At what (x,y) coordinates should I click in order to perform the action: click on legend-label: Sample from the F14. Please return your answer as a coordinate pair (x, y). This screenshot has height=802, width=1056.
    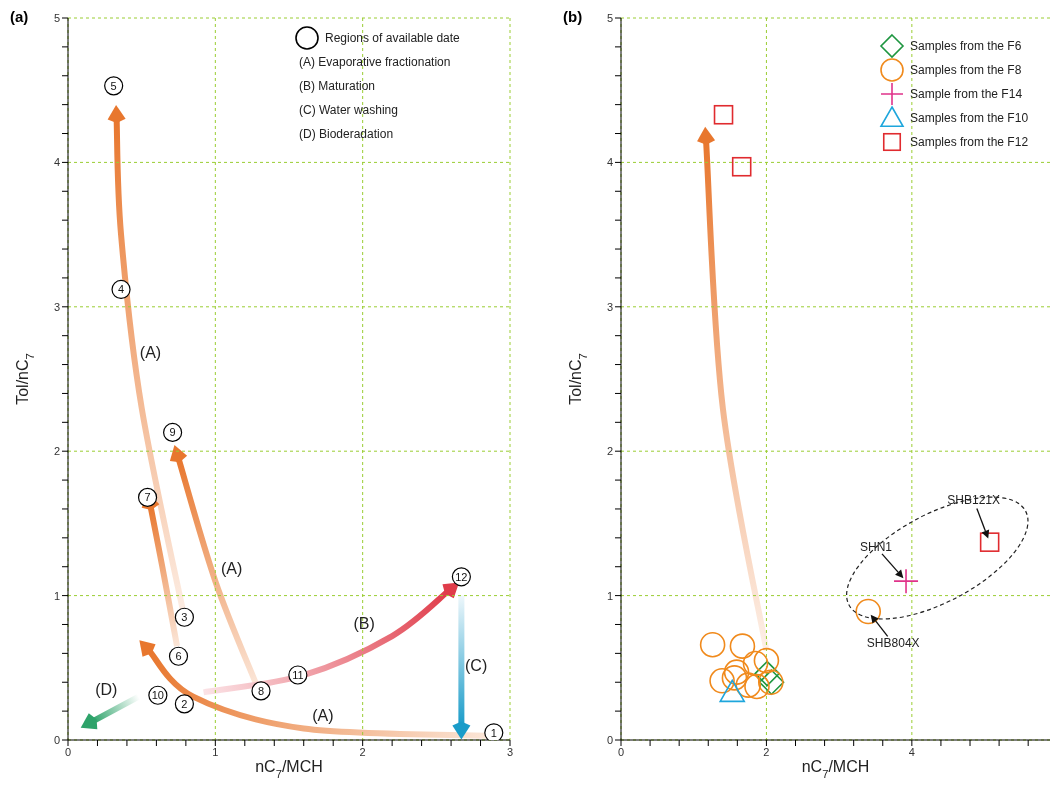
    Looking at the image, I should click on (966, 94).